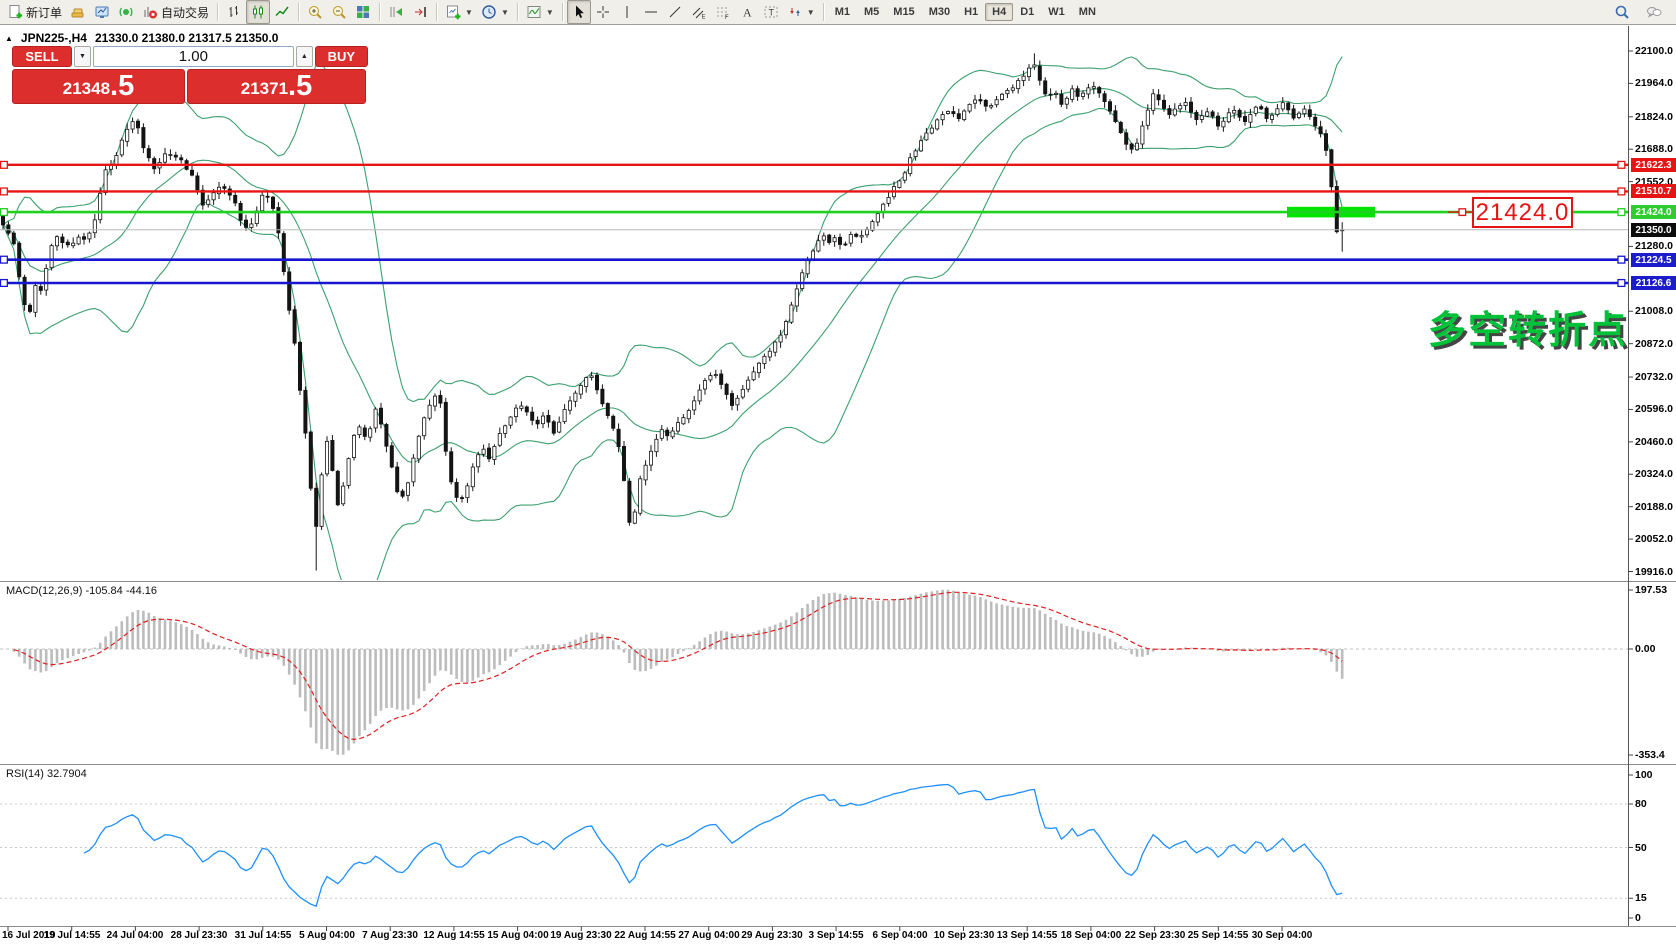 The image size is (1676, 945). I want to click on bar-chart-mode-button, so click(234, 12).